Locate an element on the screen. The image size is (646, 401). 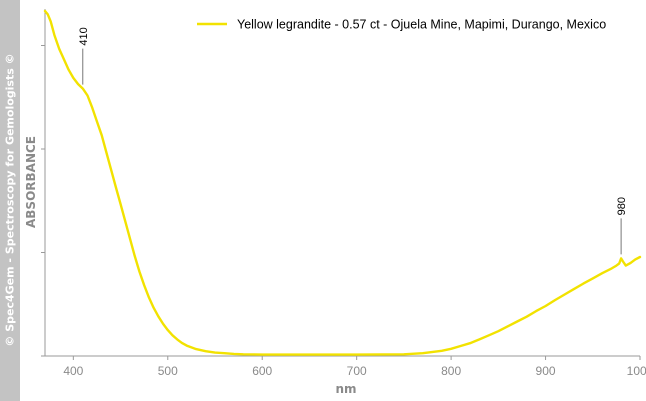
y-axis-title: ABSORBANCE is located at coordinates (31, 182).